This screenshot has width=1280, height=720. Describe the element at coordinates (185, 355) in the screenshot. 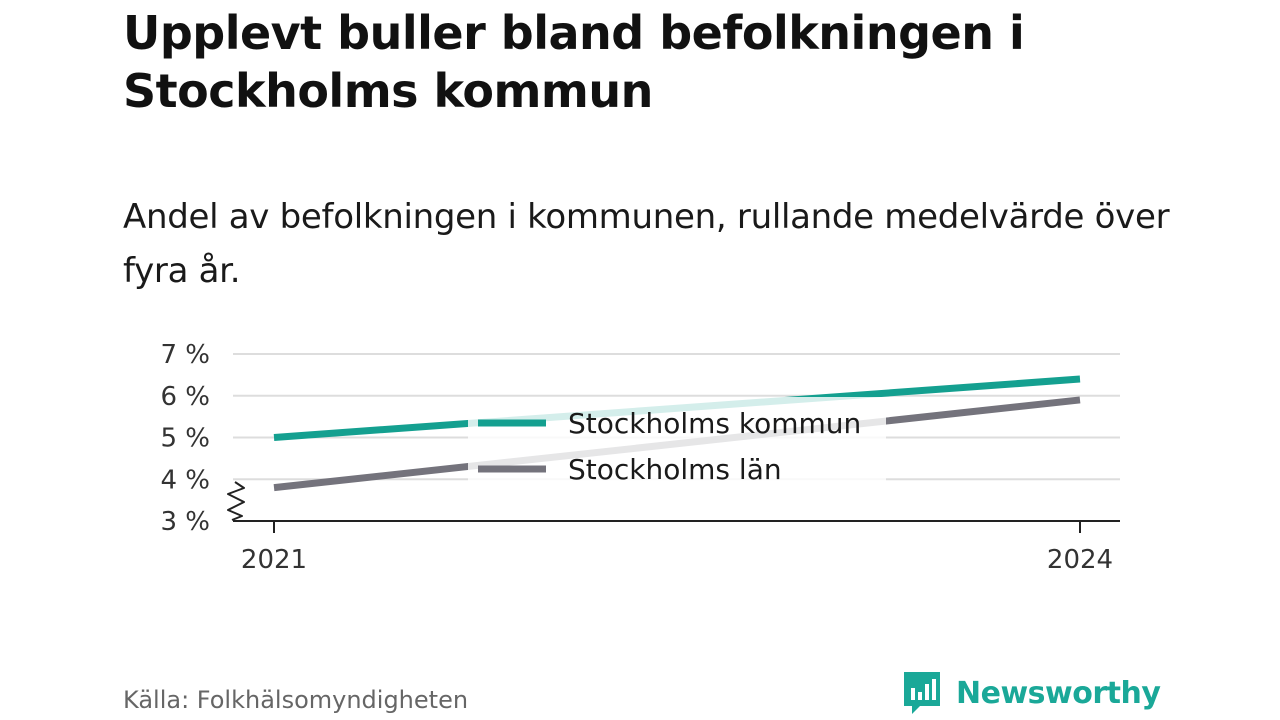

I see `y-tick-label: 7 %` at that location.